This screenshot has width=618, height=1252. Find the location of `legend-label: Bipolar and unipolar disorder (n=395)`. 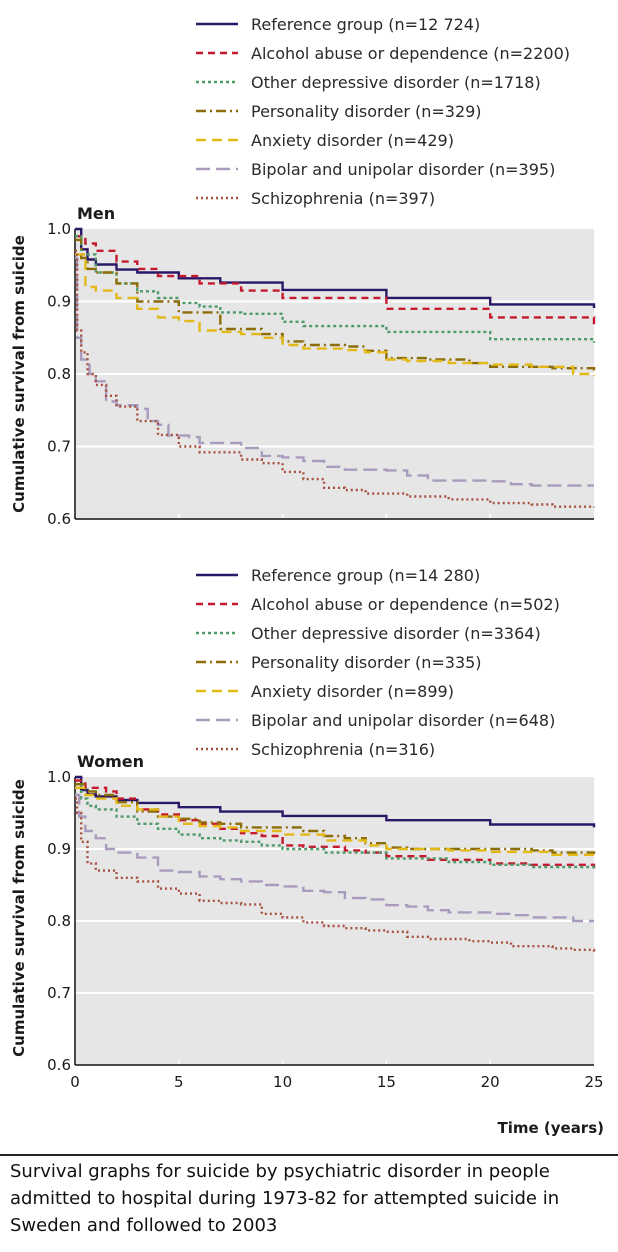

legend-label: Bipolar and unipolar disorder (n=395) is located at coordinates (403, 169).